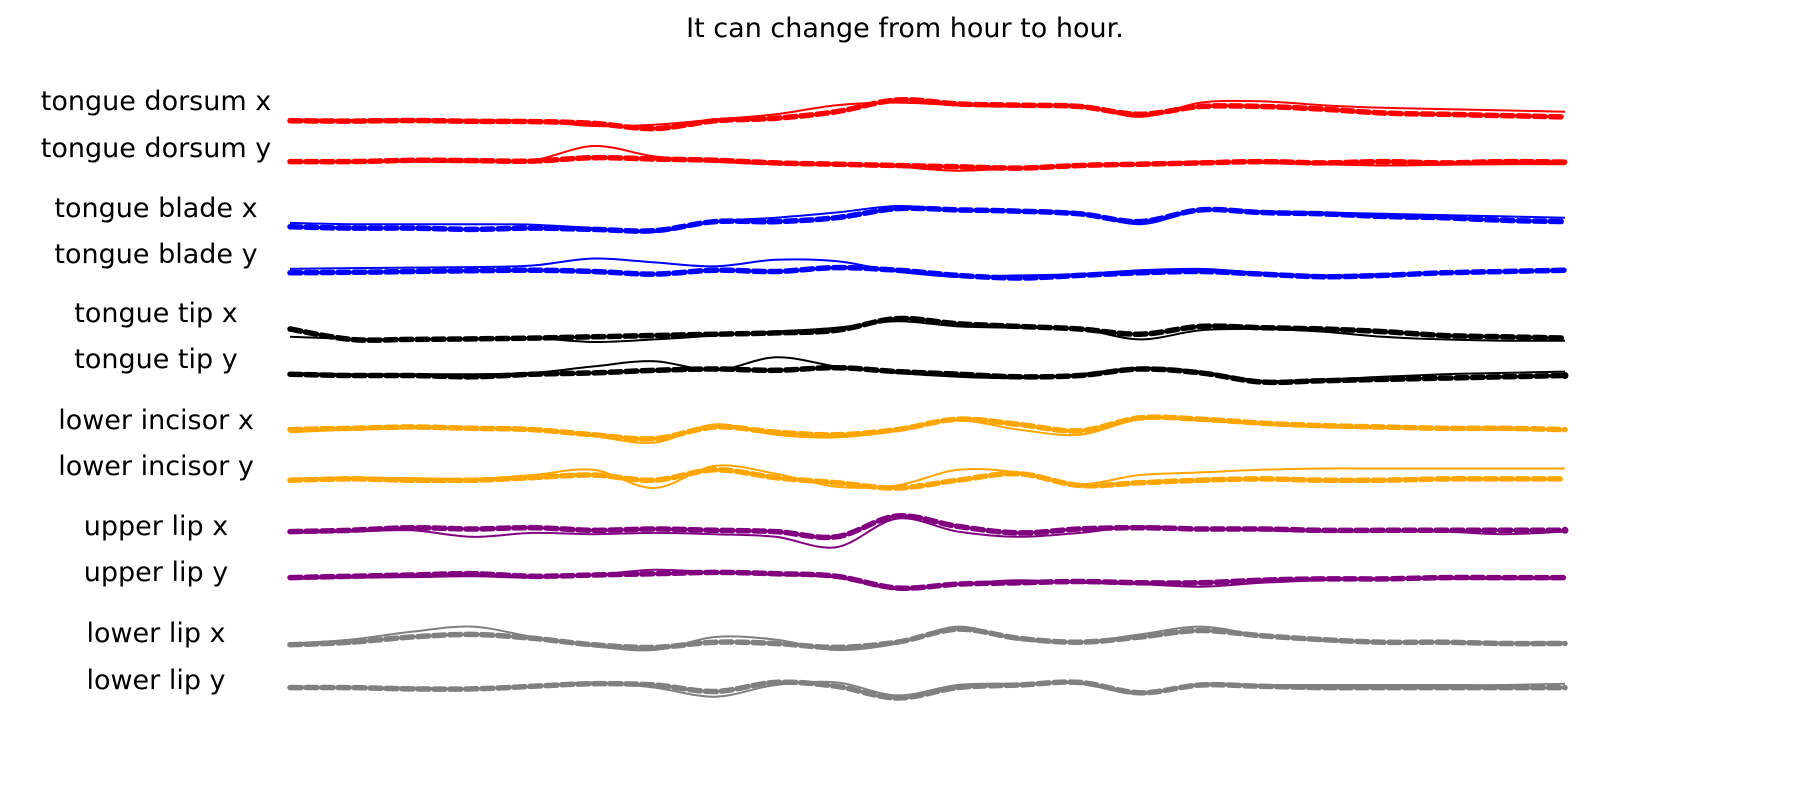 The image size is (1800, 800). Describe the element at coordinates (927, 329) in the screenshot. I see `measured-line-tongue-tip-x` at that location.